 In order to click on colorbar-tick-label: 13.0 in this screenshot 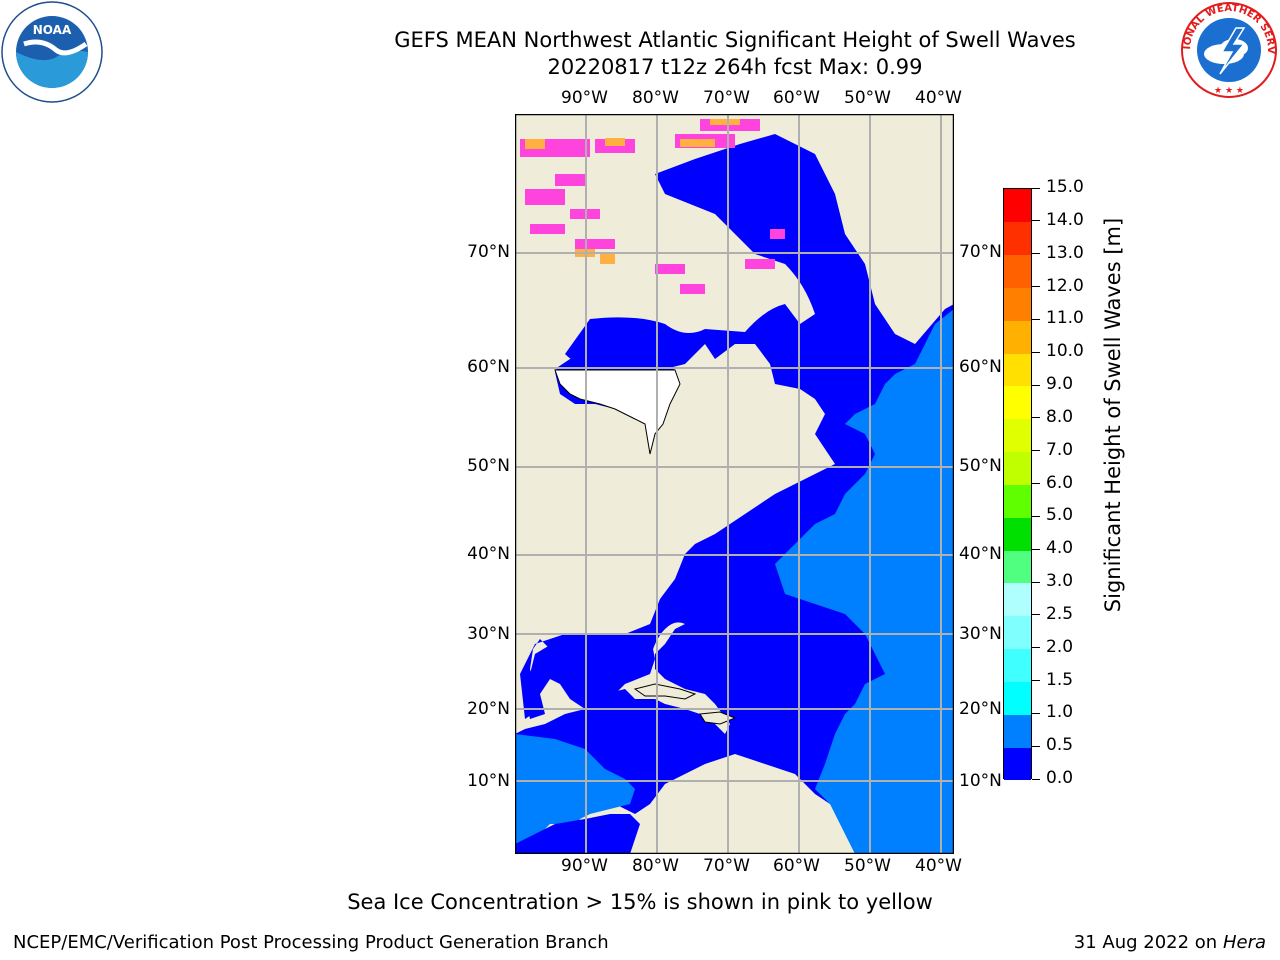, I will do `click(1065, 252)`.